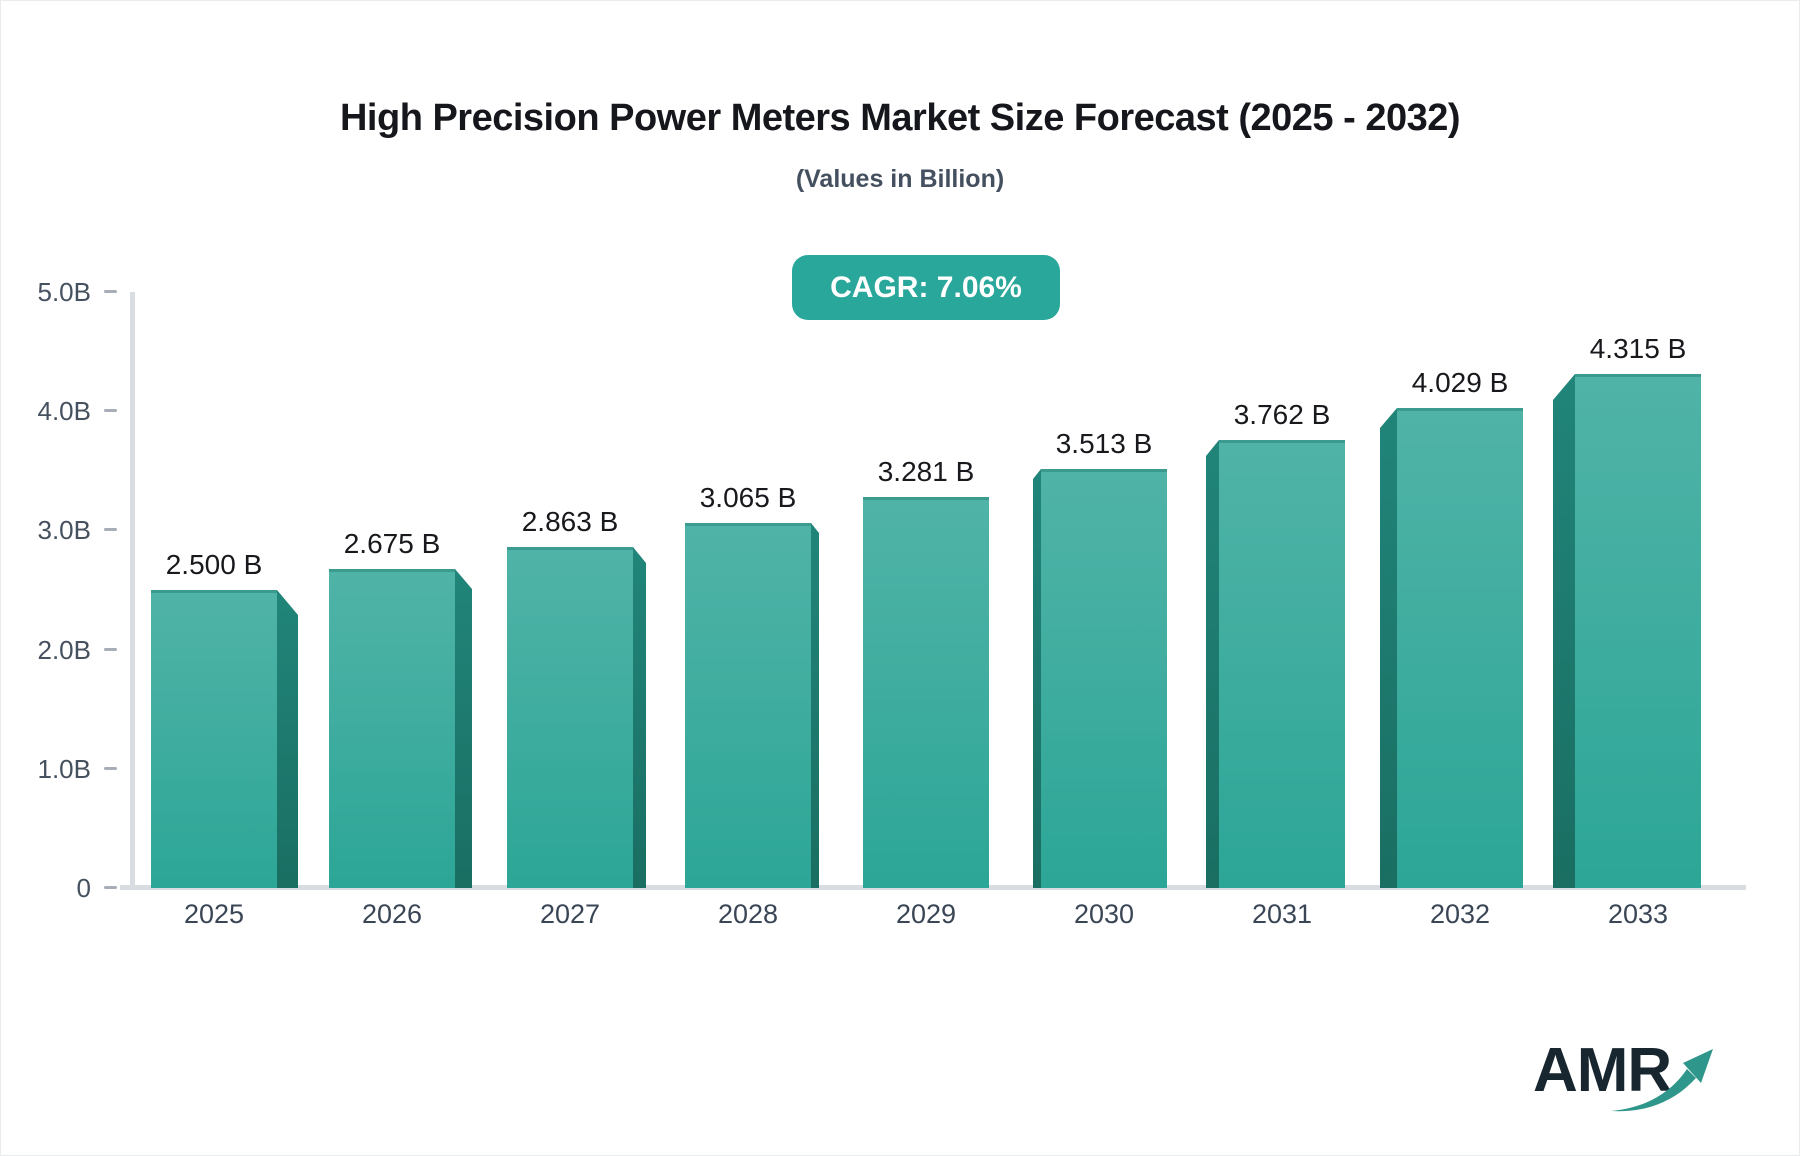 The width and height of the screenshot is (1800, 1156). I want to click on bar-value-label: 2.500 B, so click(214, 564).